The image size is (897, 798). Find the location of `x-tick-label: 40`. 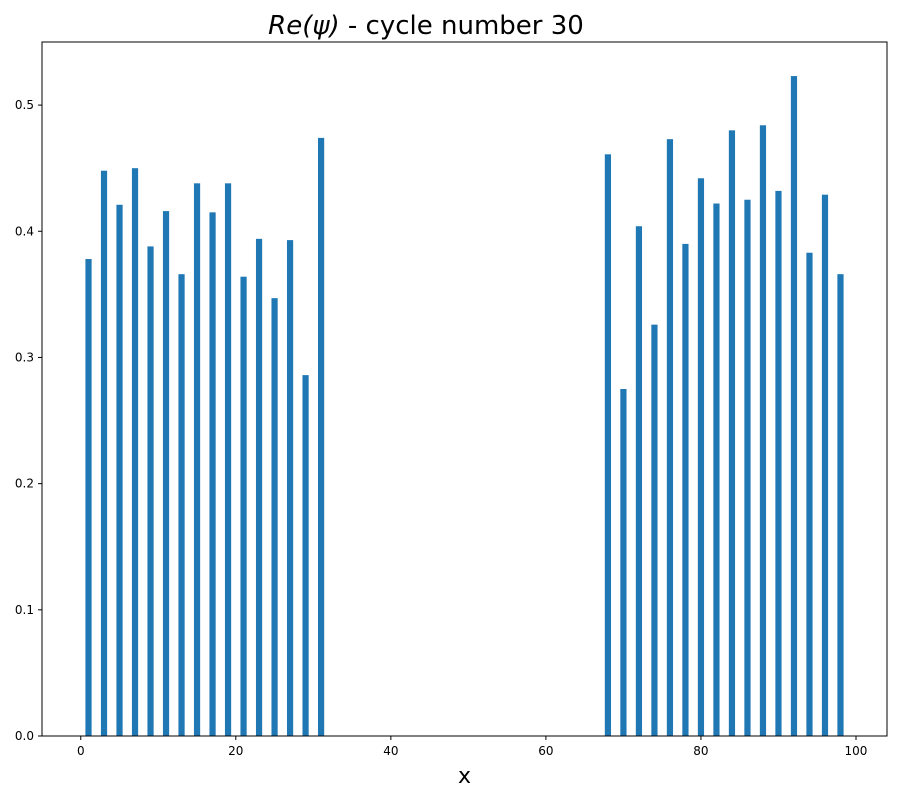

x-tick-label: 40 is located at coordinates (390, 751).